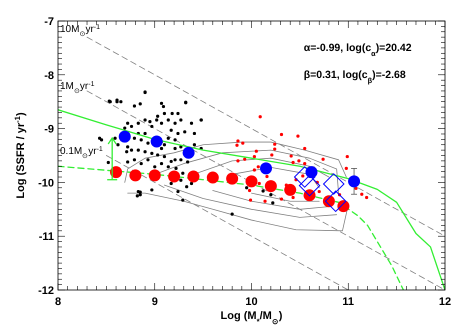 Image resolution: width=463 pixels, height=331 pixels. Describe the element at coordinates (77, 87) in the screenshot. I see `annotation: 1M$_{⊙}$yr$^{-1}$` at that location.